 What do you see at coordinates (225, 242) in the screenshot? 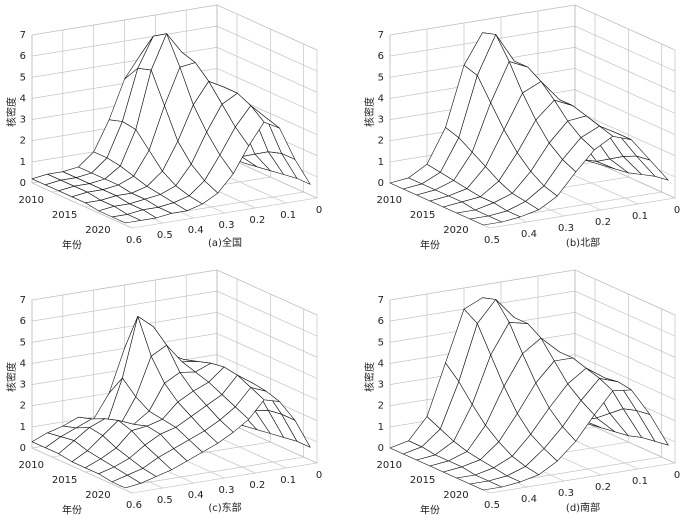
I see `panel-caption: (a)全国` at bounding box center [225, 242].